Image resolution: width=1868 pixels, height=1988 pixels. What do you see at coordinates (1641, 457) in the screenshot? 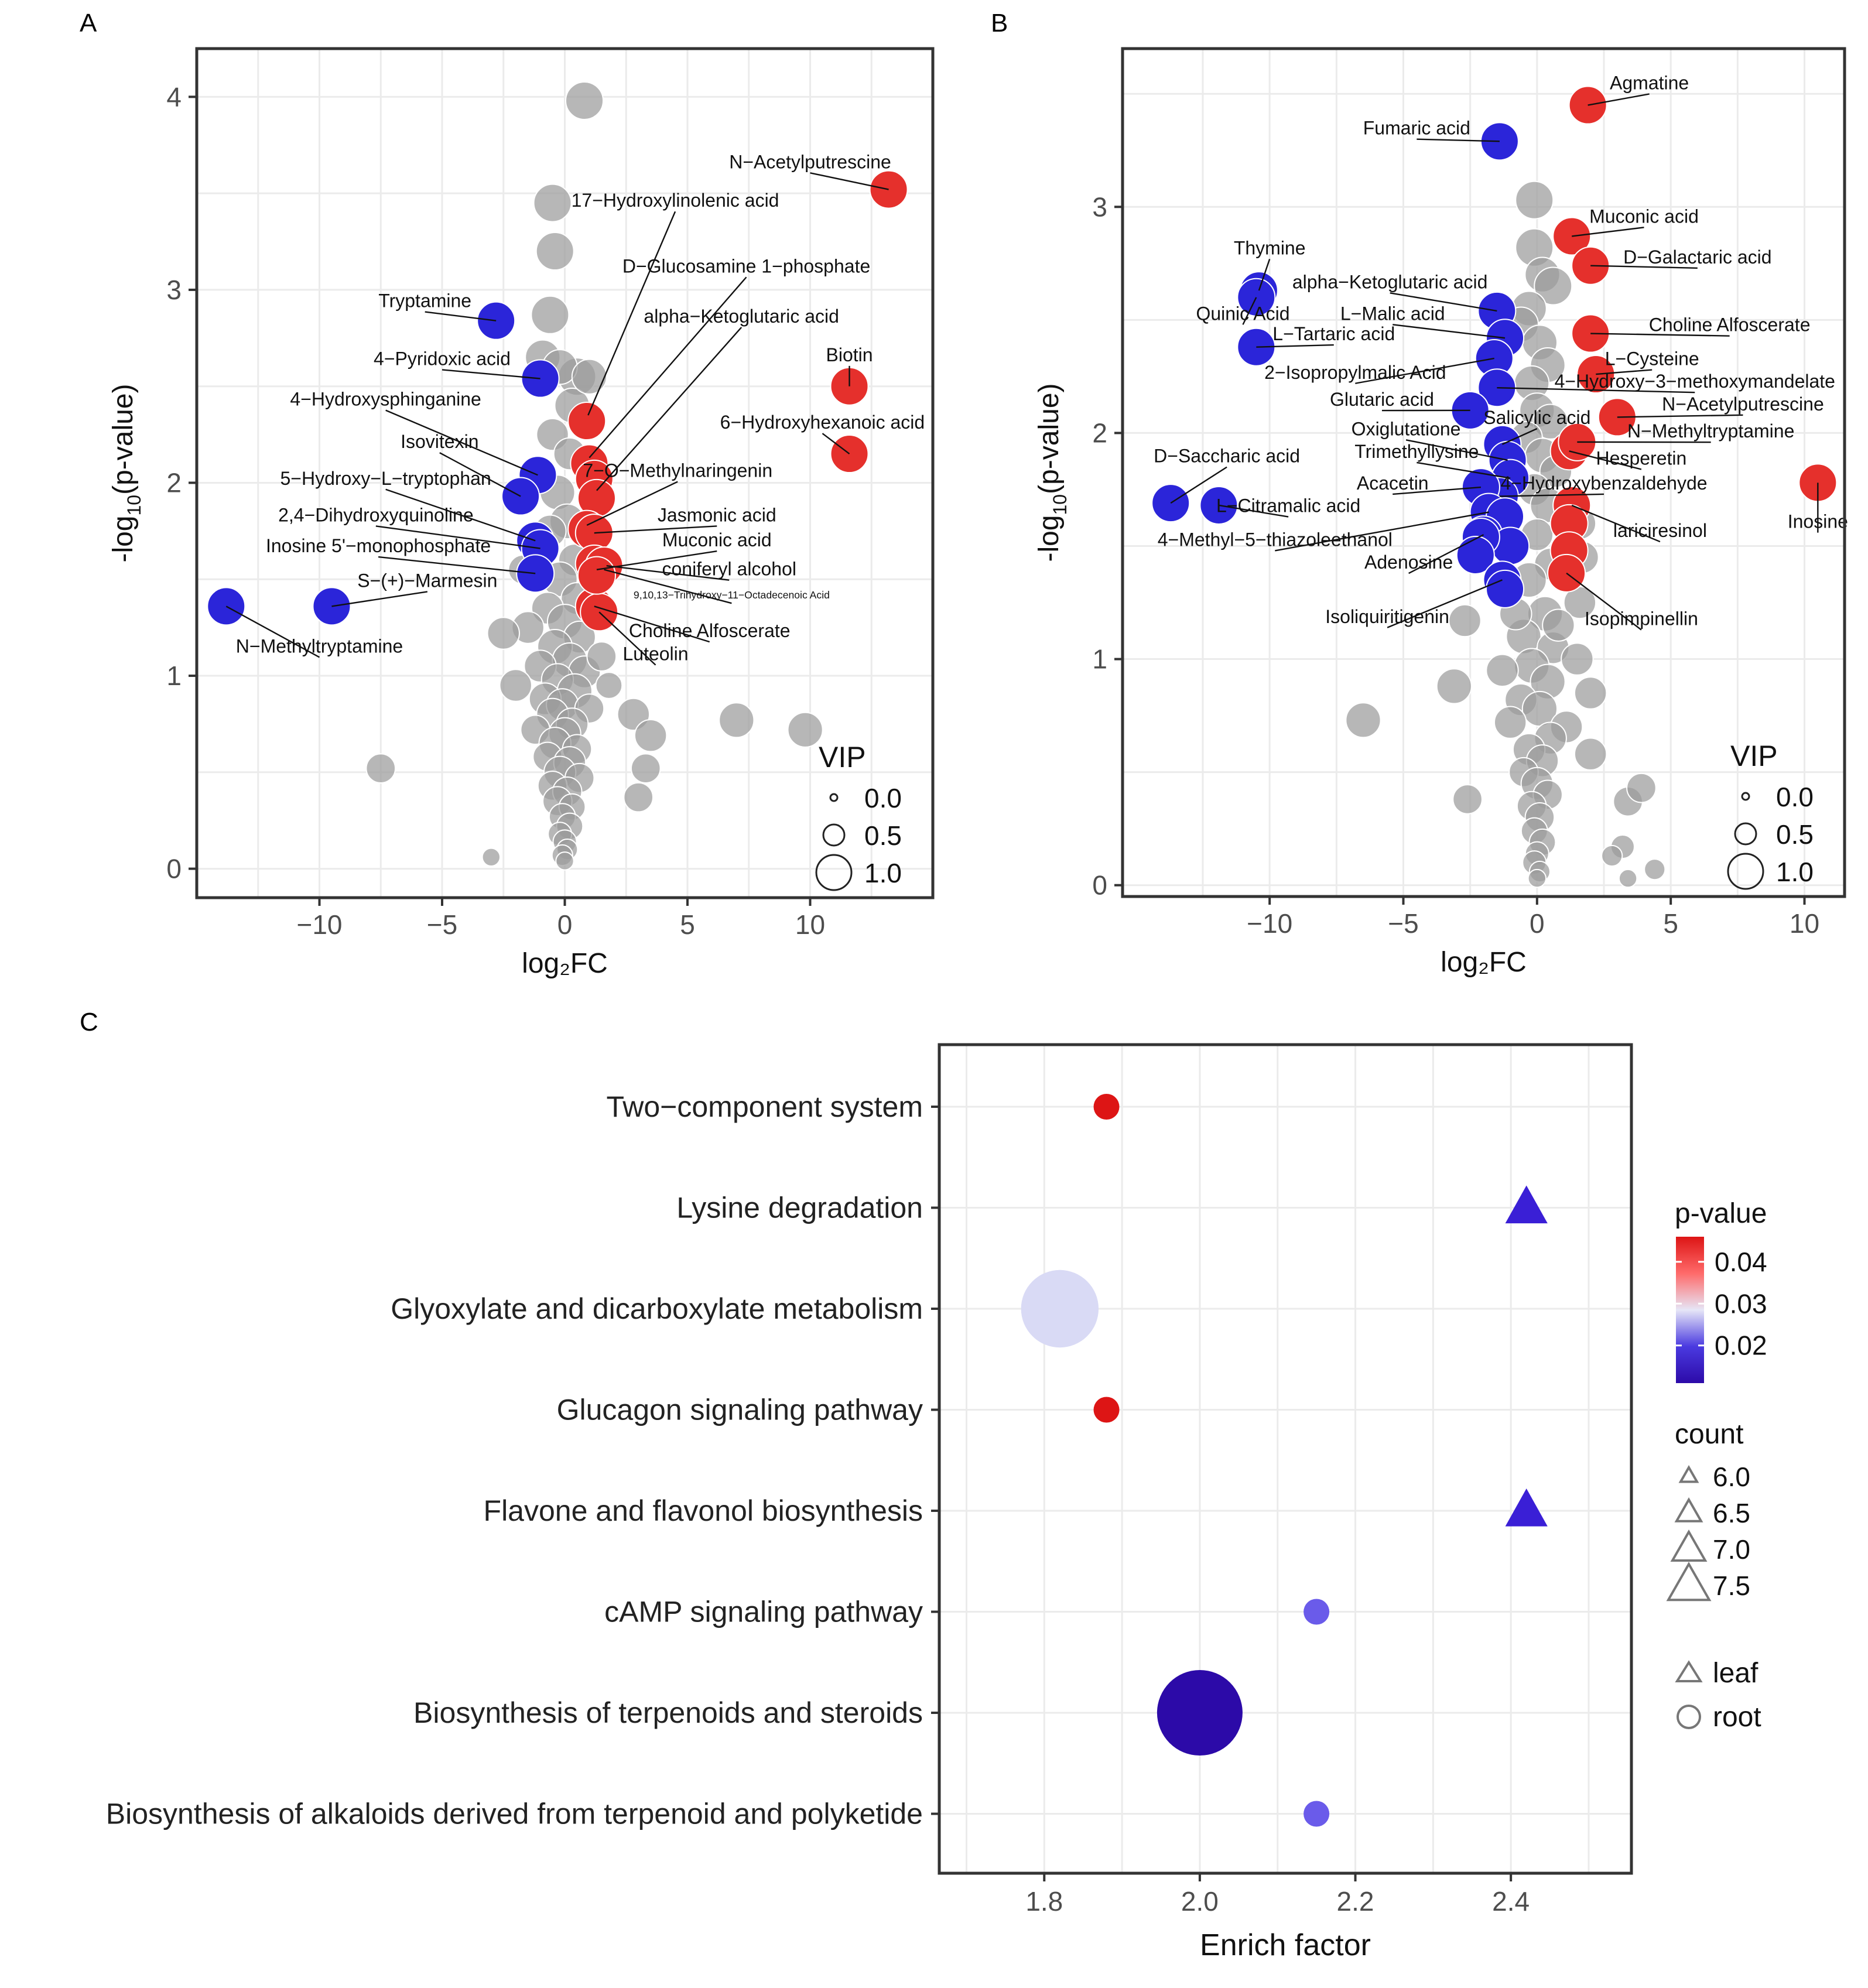
I see `point-label: Hesperetin` at bounding box center [1641, 457].